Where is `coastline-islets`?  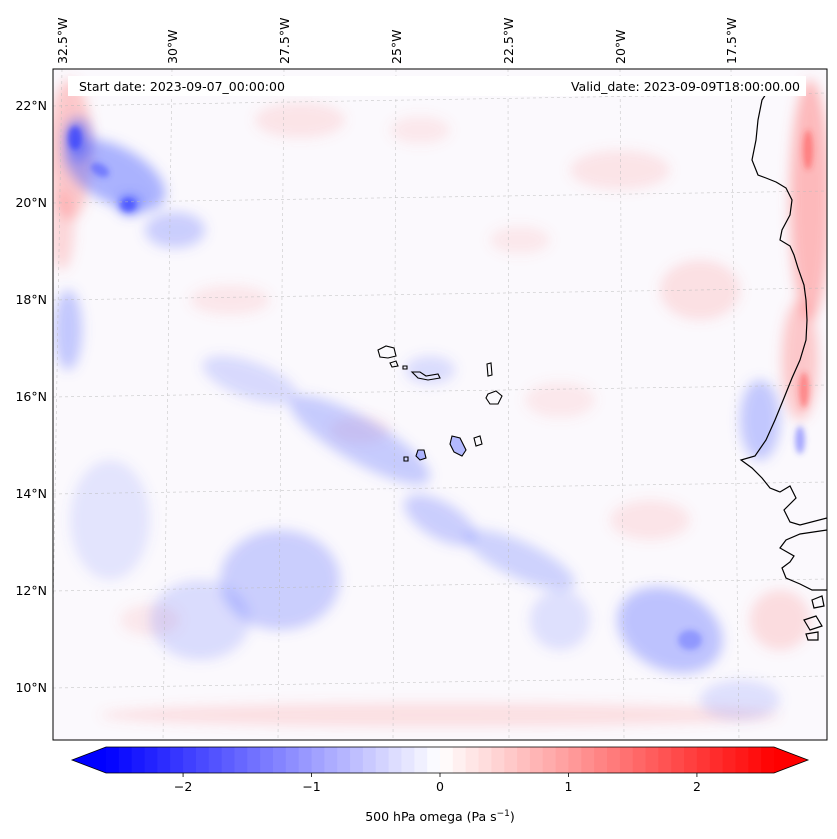 coastline-islets is located at coordinates (814, 618).